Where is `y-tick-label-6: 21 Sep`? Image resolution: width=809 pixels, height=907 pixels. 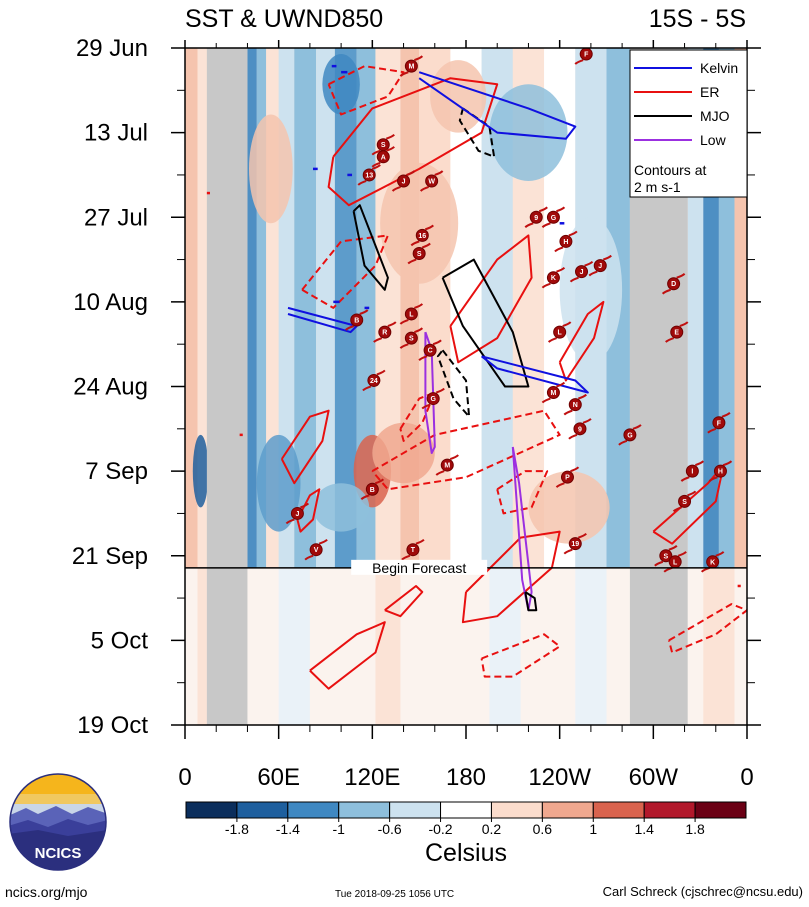
y-tick-label-6: 21 Sep is located at coordinates (110, 556).